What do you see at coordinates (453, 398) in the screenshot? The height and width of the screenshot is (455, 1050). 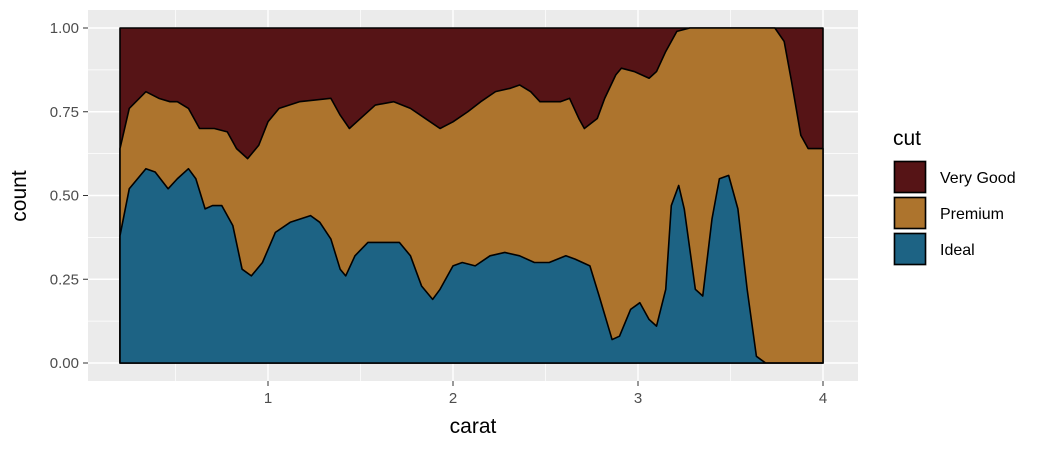 I see `x-tick-label: 2` at bounding box center [453, 398].